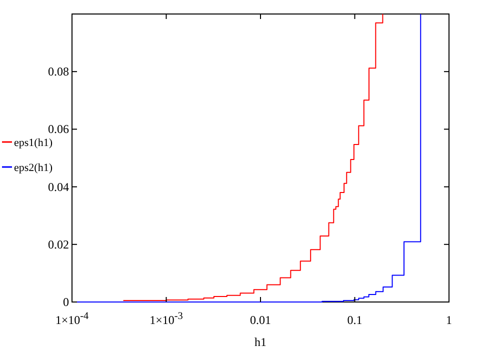 The height and width of the screenshot is (349, 482). What do you see at coordinates (58, 71) in the screenshot?
I see `y-tick-label: 0.08` at bounding box center [58, 71].